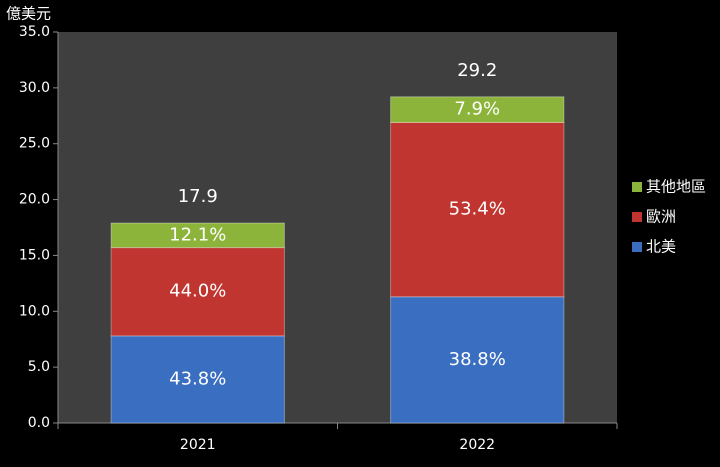  I want to click on total-label: 29.2, so click(477, 70).